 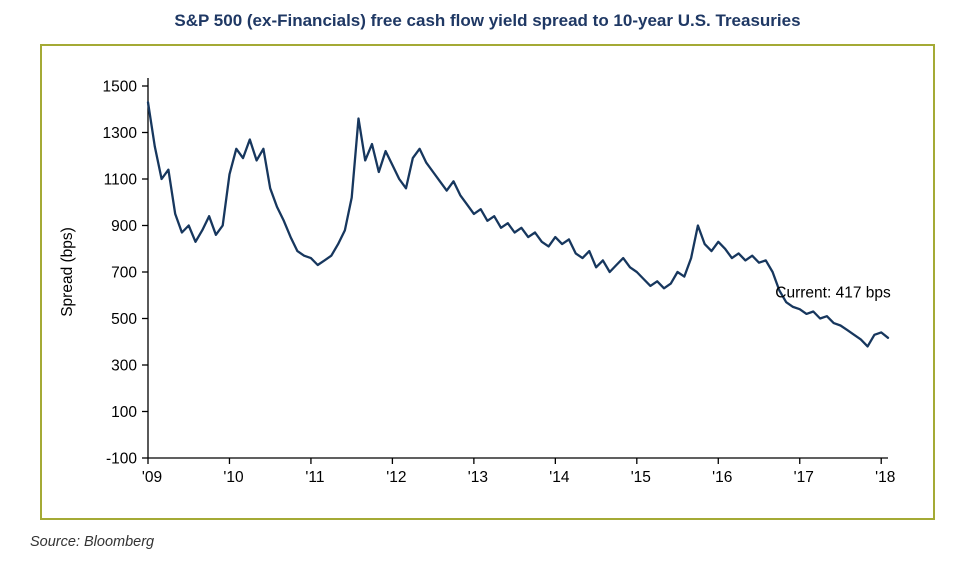 What do you see at coordinates (67, 272) in the screenshot?
I see `y-axis-title: Spread (bps)` at bounding box center [67, 272].